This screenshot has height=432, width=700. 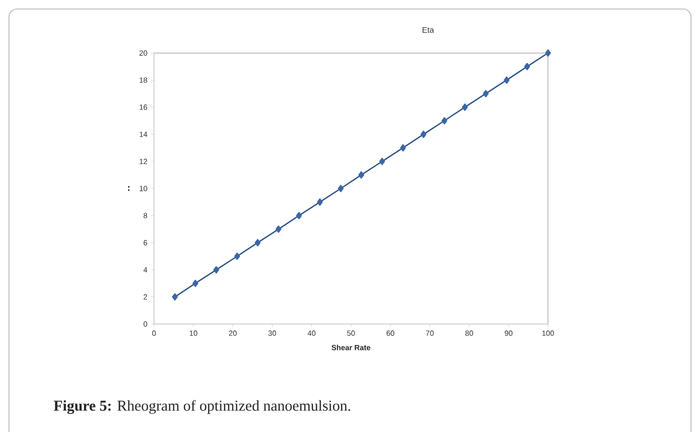 What do you see at coordinates (428, 30) in the screenshot?
I see `chart-title: Eta` at bounding box center [428, 30].